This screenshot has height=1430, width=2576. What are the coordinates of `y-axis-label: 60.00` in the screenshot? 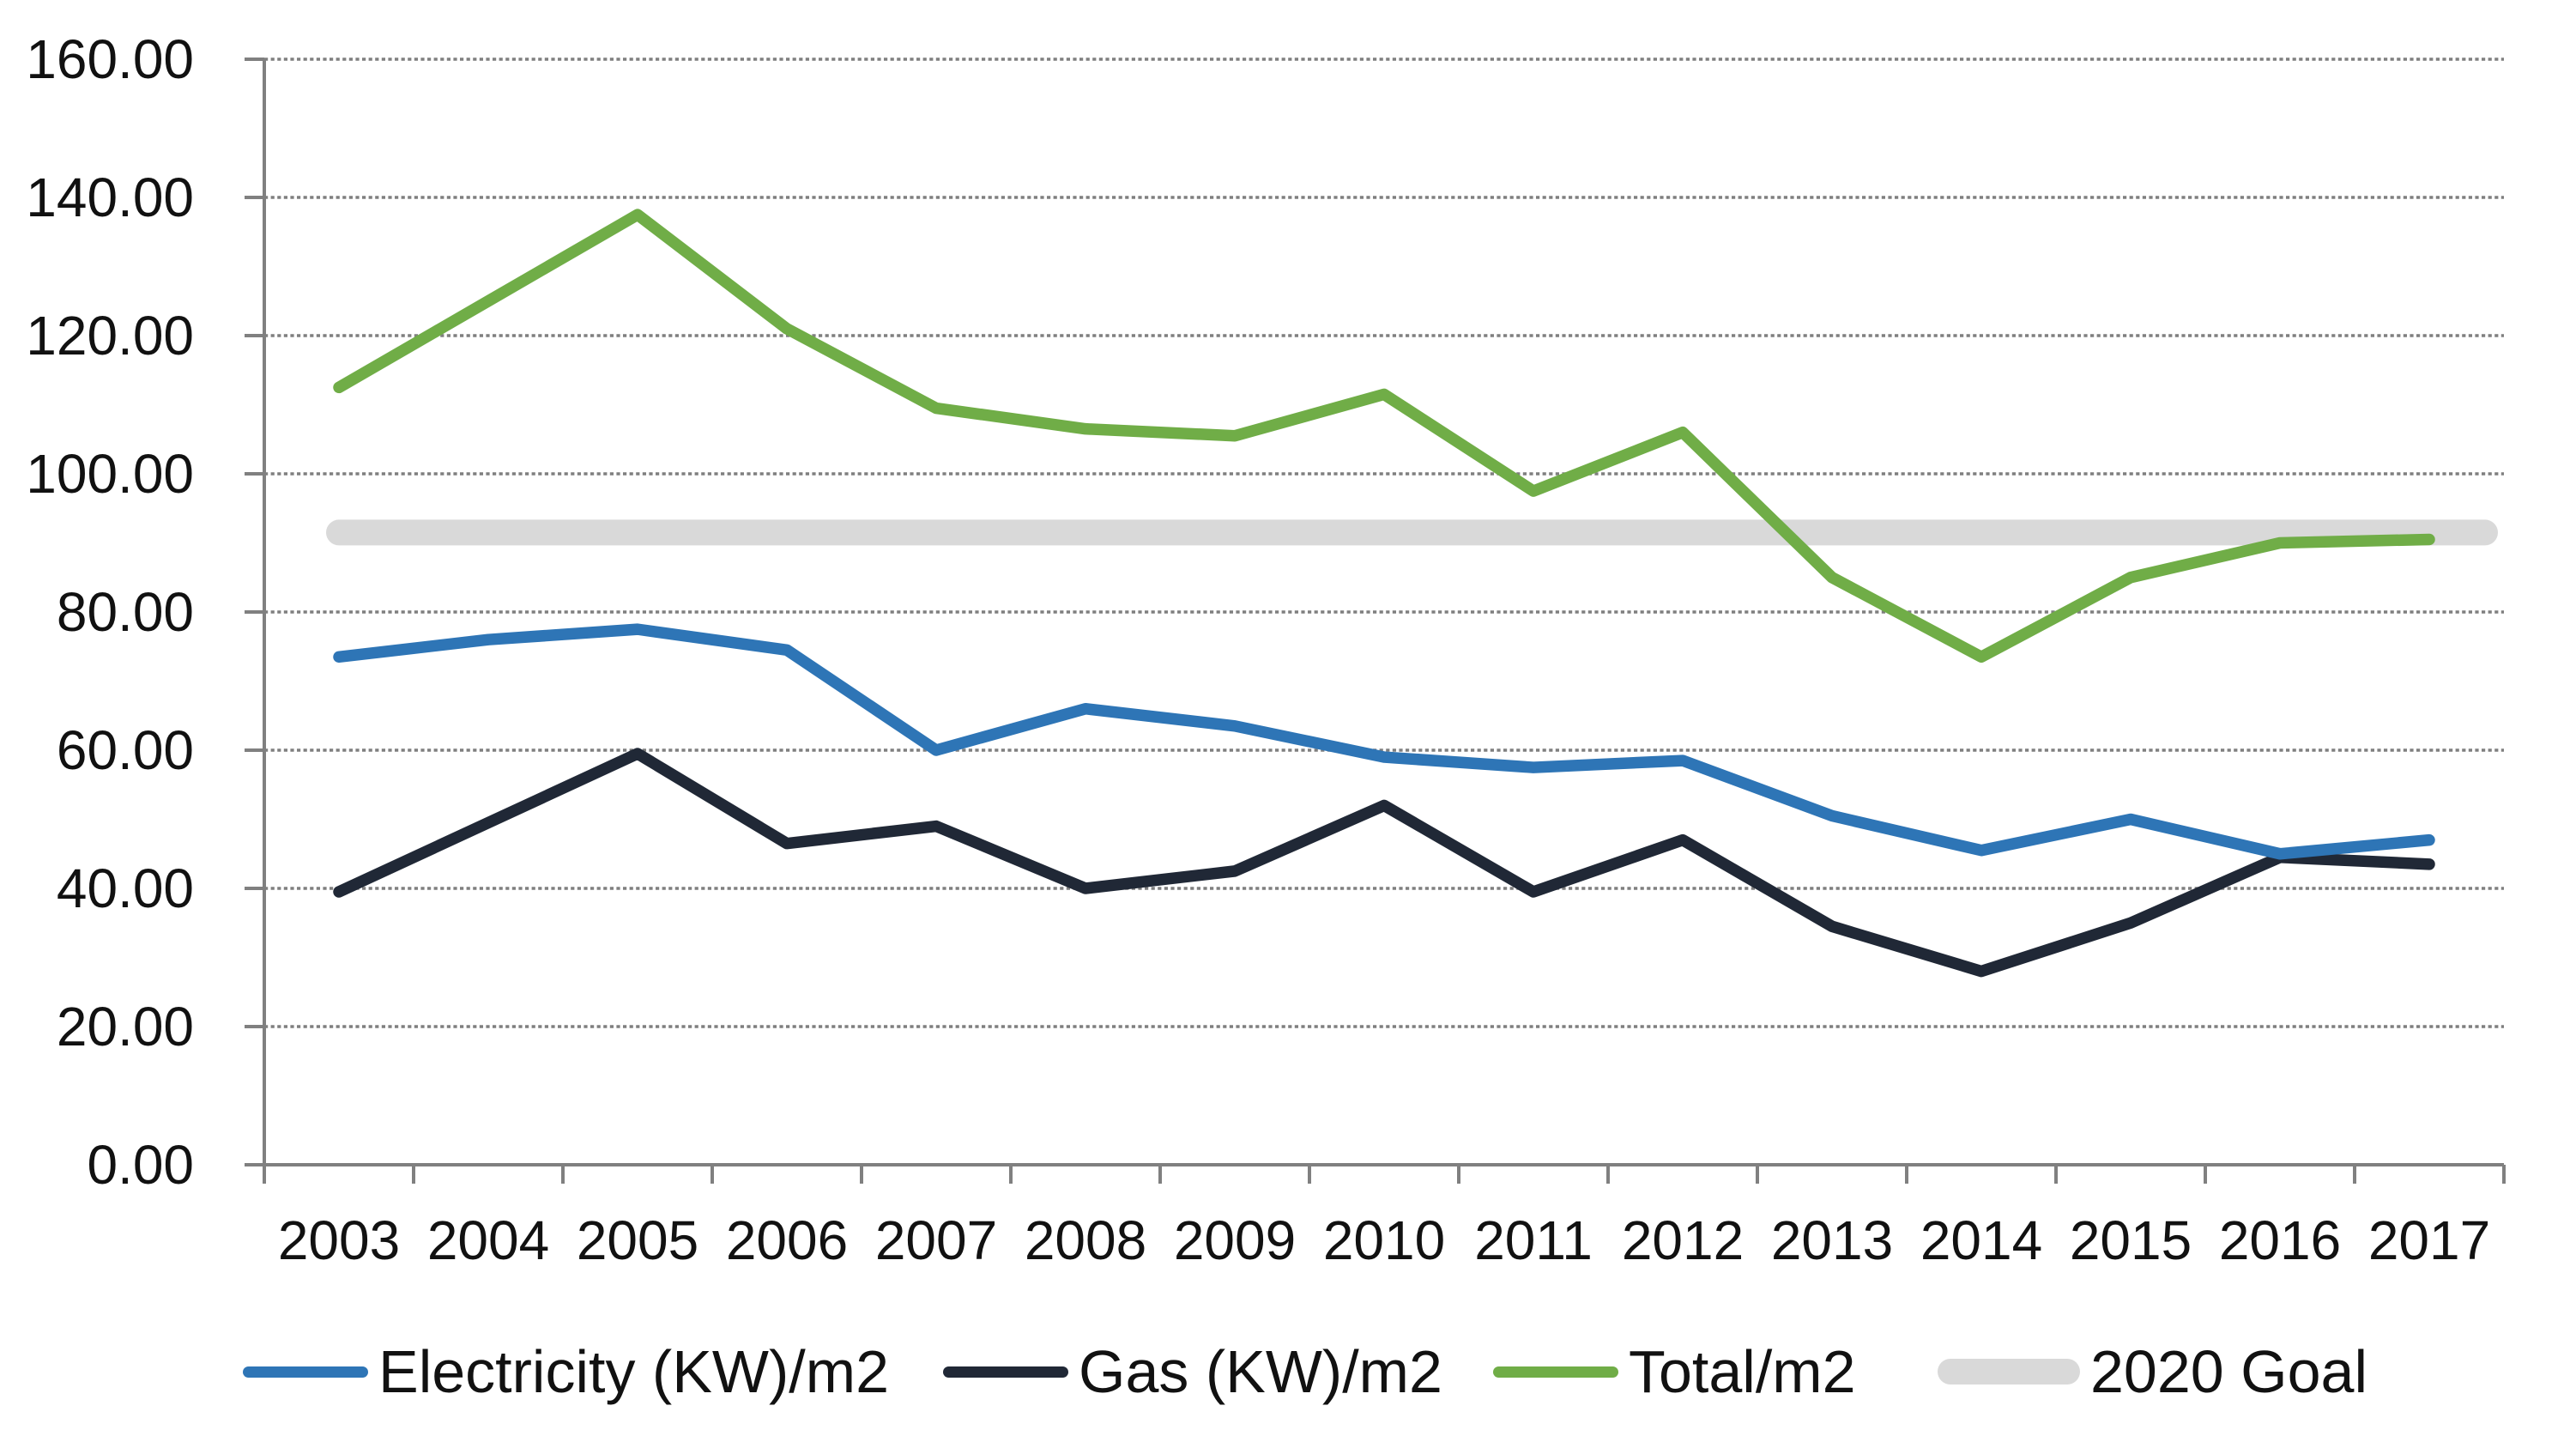 It's located at (125, 750).